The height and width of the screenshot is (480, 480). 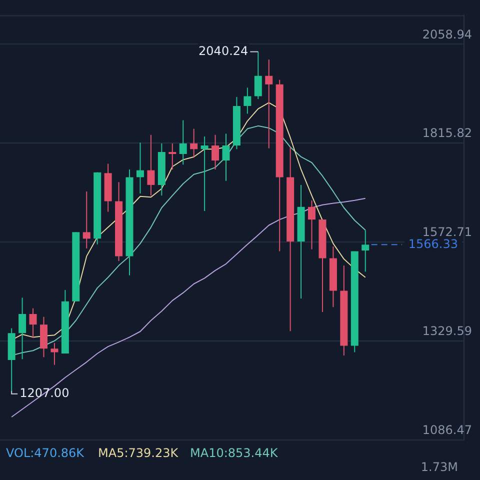 What do you see at coordinates (447, 430) in the screenshot?
I see `y-tick-label: 1086.47` at bounding box center [447, 430].